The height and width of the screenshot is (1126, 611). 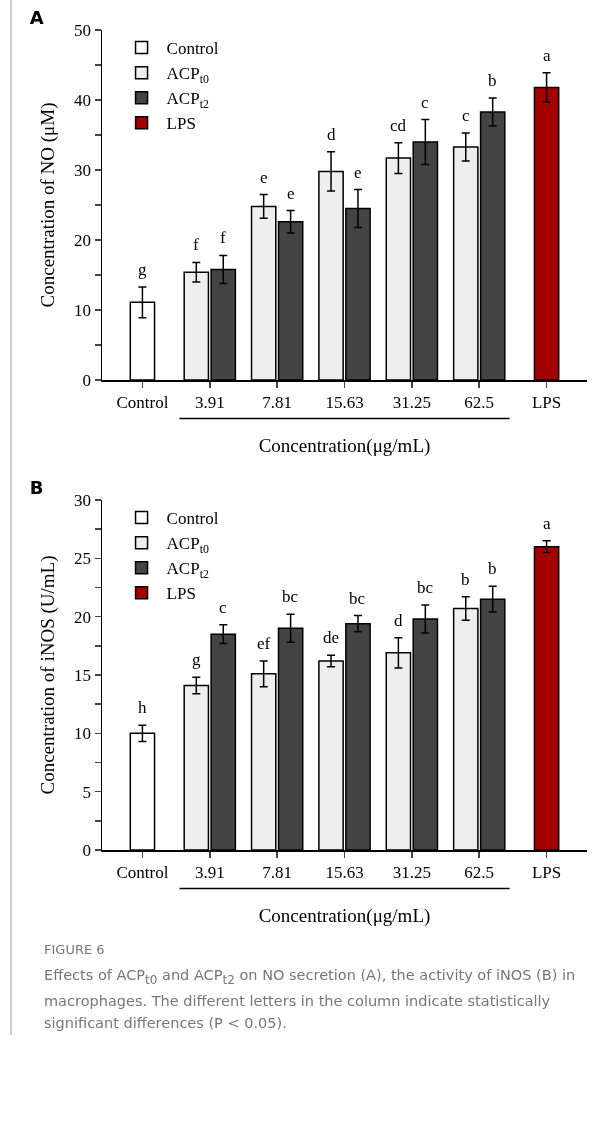 I want to click on y-tick-label: 40, so click(x=83, y=100).